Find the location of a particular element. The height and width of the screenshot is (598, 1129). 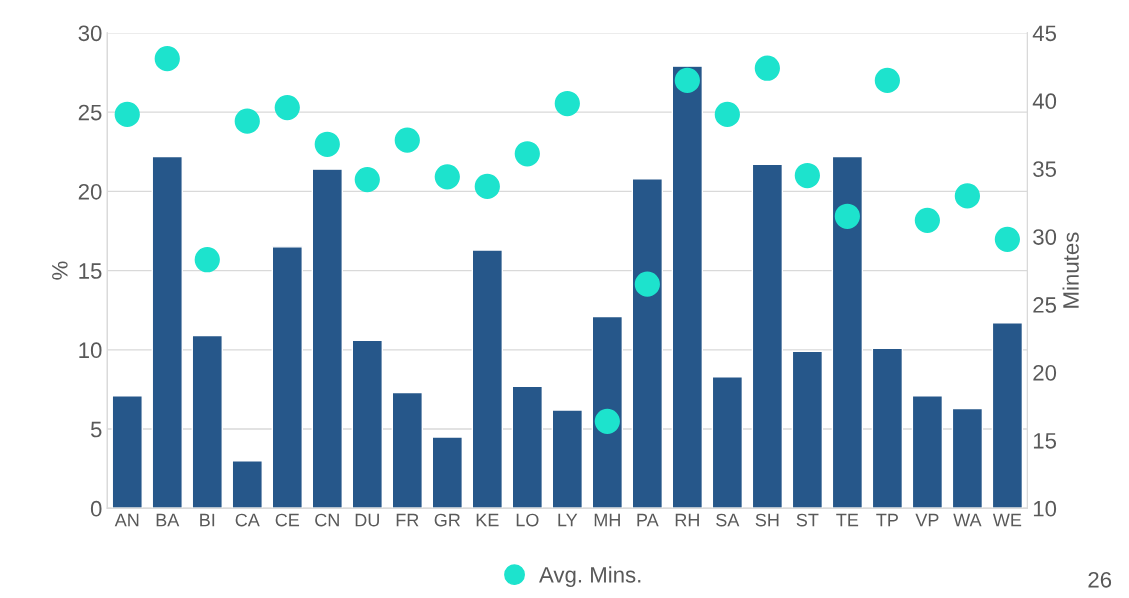

x-tick-label: VP is located at coordinates (927, 520).